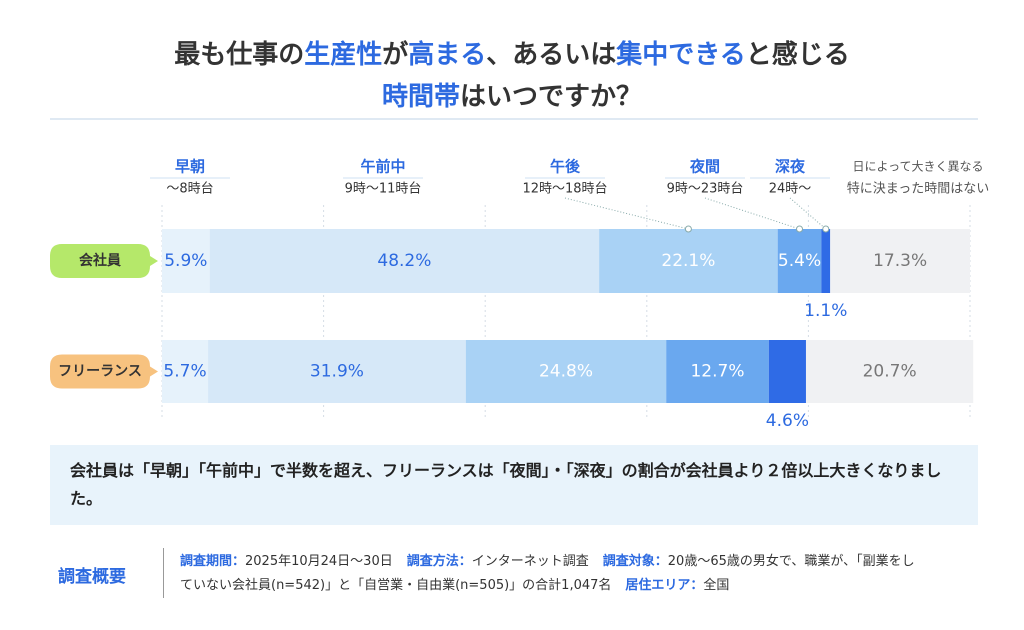 The image size is (1024, 630). I want to click on chart-title: 時間帯はいつですか？, so click(512, 97).